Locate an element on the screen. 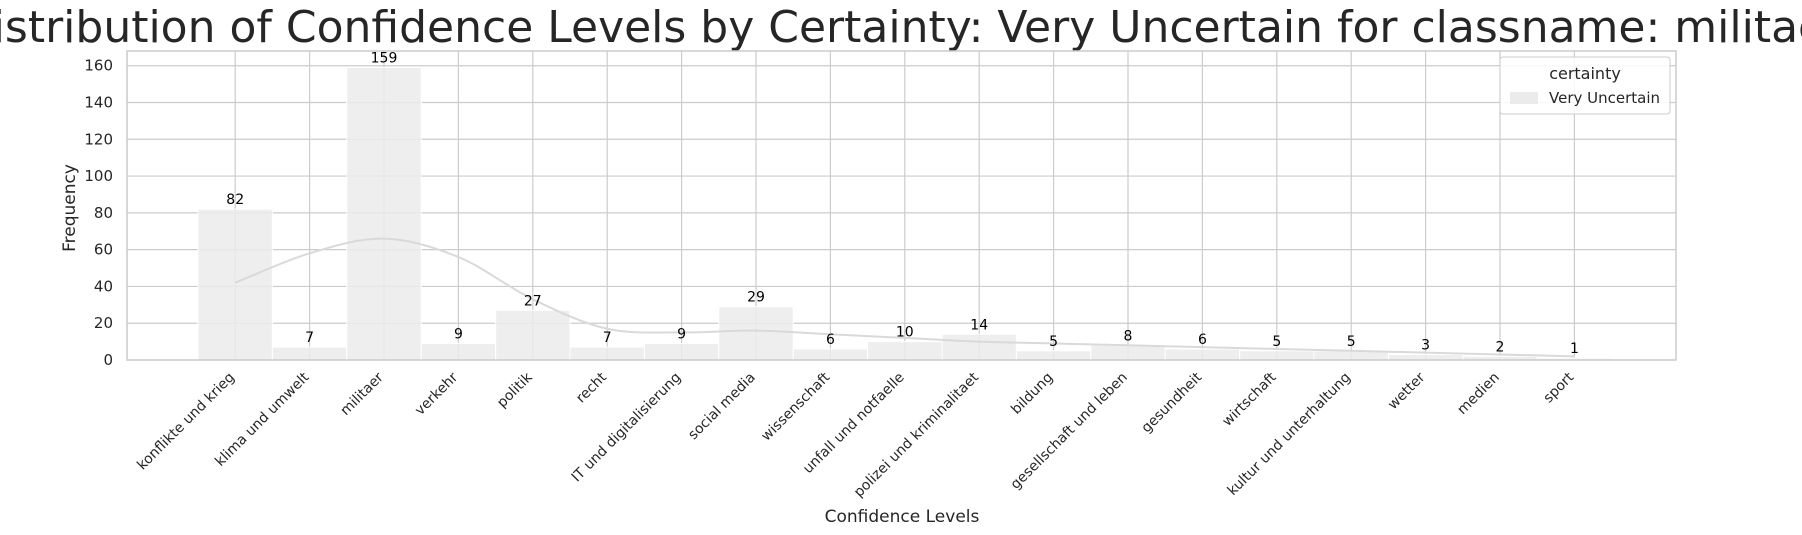 Image resolution: width=1802 pixels, height=535 pixels. data-label-it-und-digitalisierung: 9 is located at coordinates (681, 334).